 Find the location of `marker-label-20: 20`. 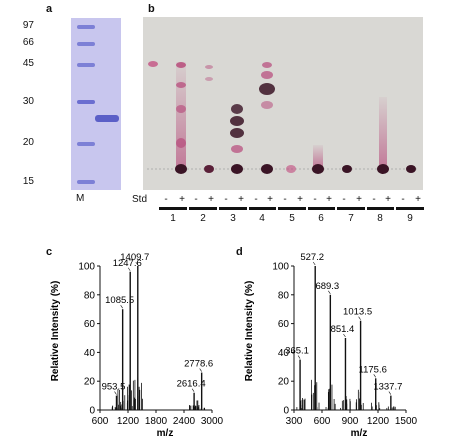

marker-label-20: 20 is located at coordinates (28, 142).